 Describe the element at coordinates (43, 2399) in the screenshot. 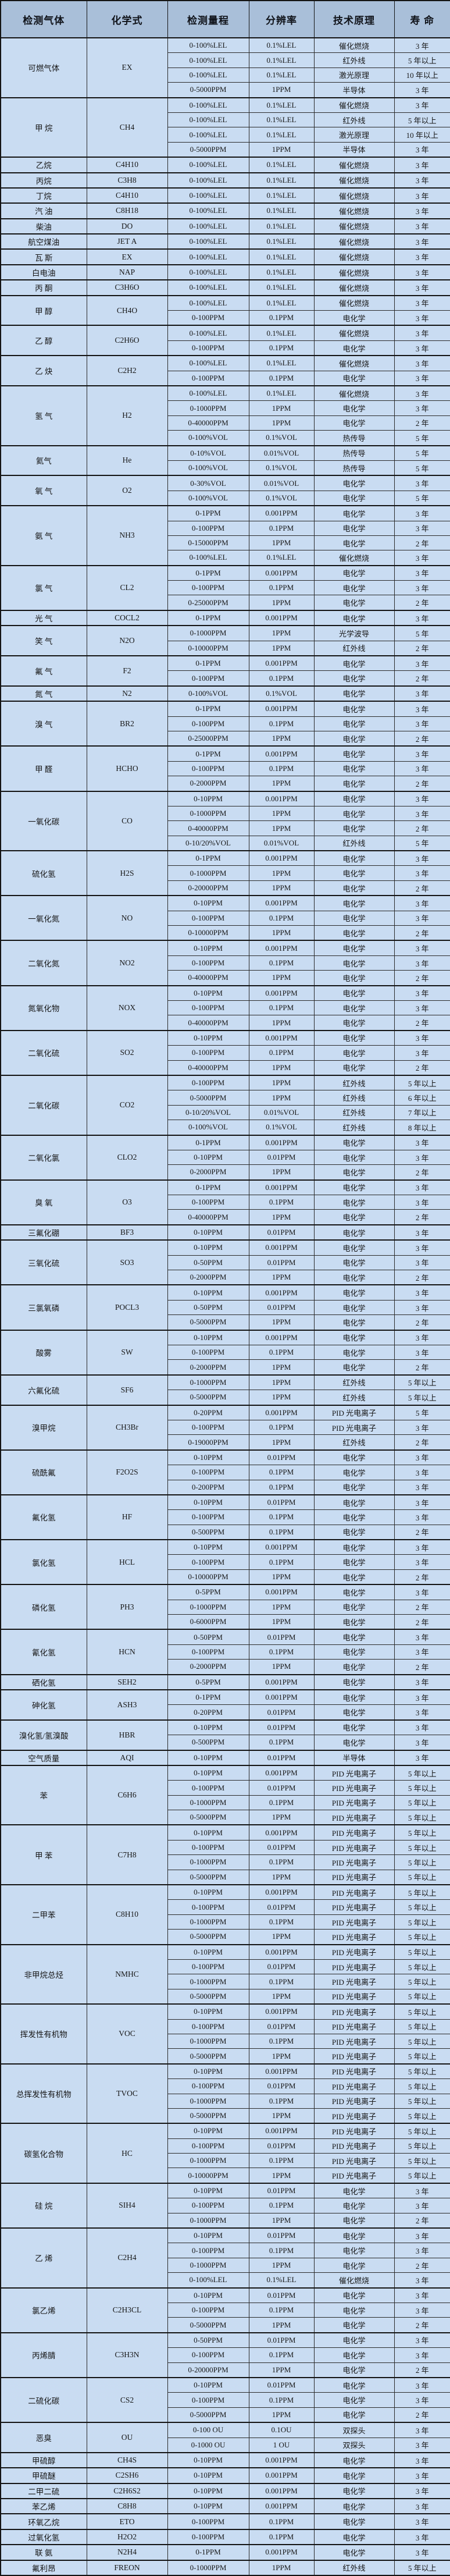

I see `gas-name-cell: 二硫化碳` at that location.